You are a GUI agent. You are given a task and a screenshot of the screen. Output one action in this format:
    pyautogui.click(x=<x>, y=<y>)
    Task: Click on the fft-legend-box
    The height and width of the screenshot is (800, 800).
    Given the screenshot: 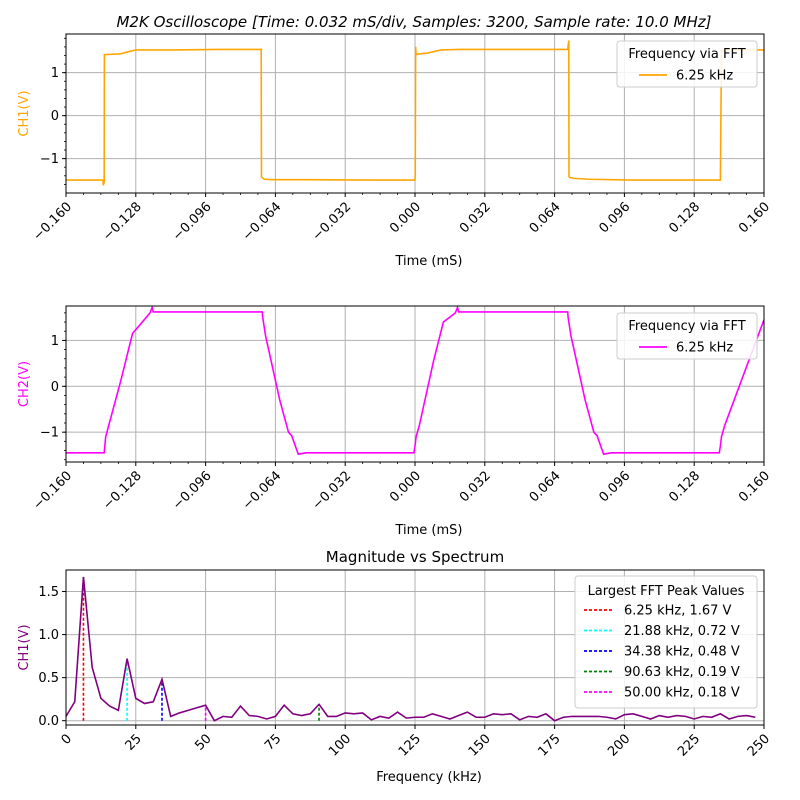 What is the action you would take?
    pyautogui.click(x=666, y=642)
    